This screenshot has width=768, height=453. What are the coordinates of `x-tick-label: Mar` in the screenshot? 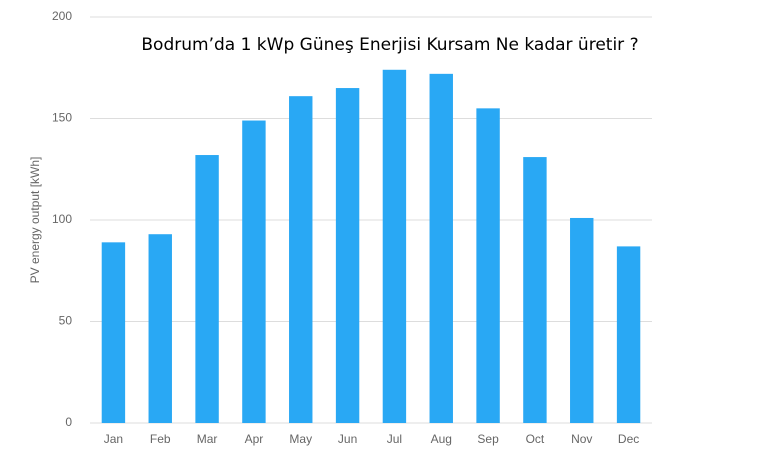 It's located at (207, 439).